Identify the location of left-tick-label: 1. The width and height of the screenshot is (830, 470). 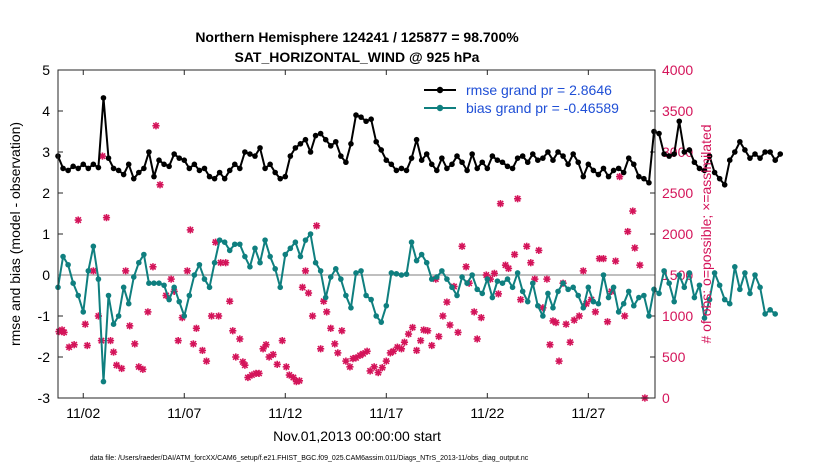
(46, 234).